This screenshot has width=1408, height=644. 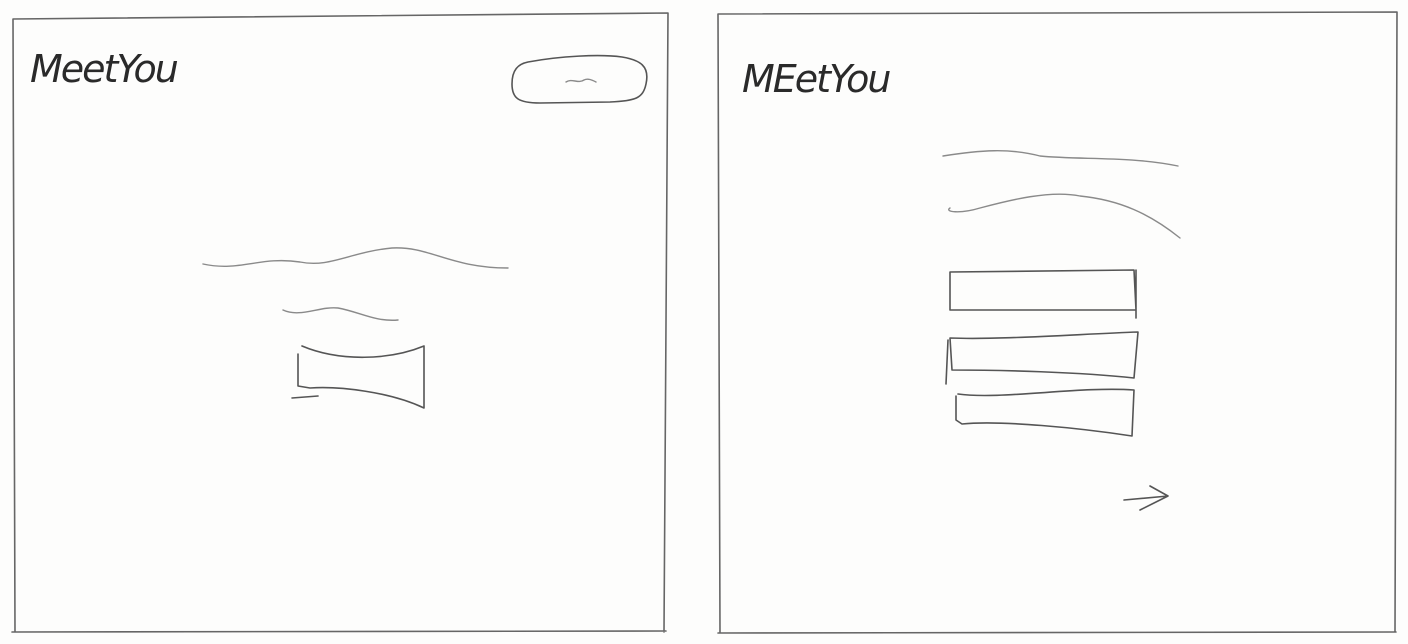 I want to click on login-button-label-scribble, so click(x=581, y=80).